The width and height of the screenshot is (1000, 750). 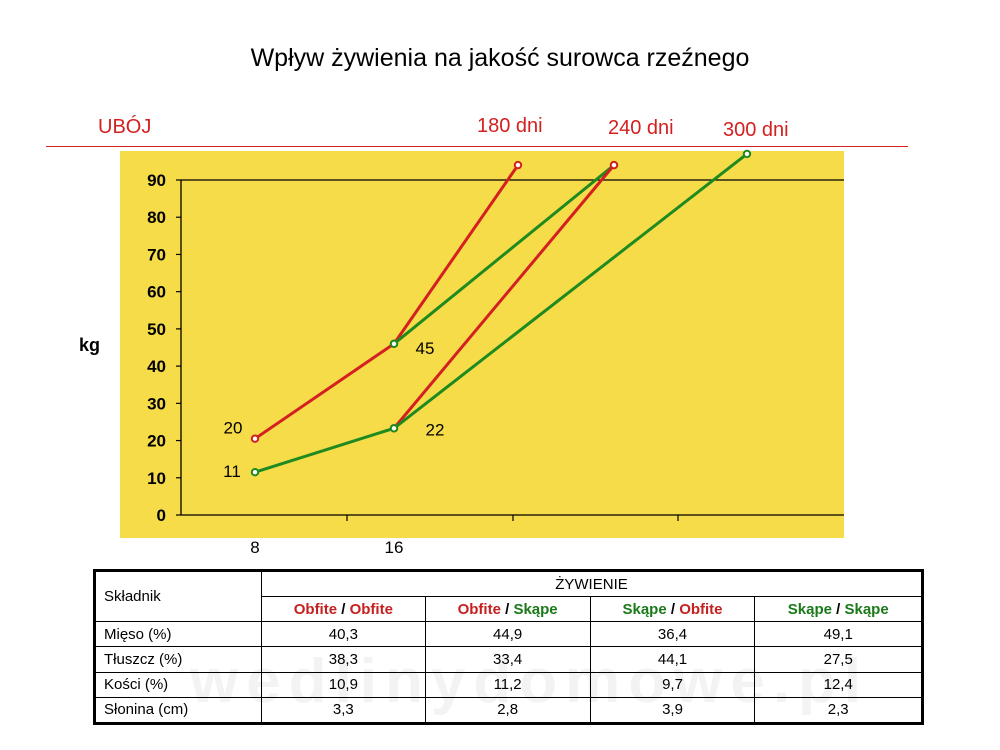 What do you see at coordinates (90, 345) in the screenshot?
I see `y-axis-title: kg` at bounding box center [90, 345].